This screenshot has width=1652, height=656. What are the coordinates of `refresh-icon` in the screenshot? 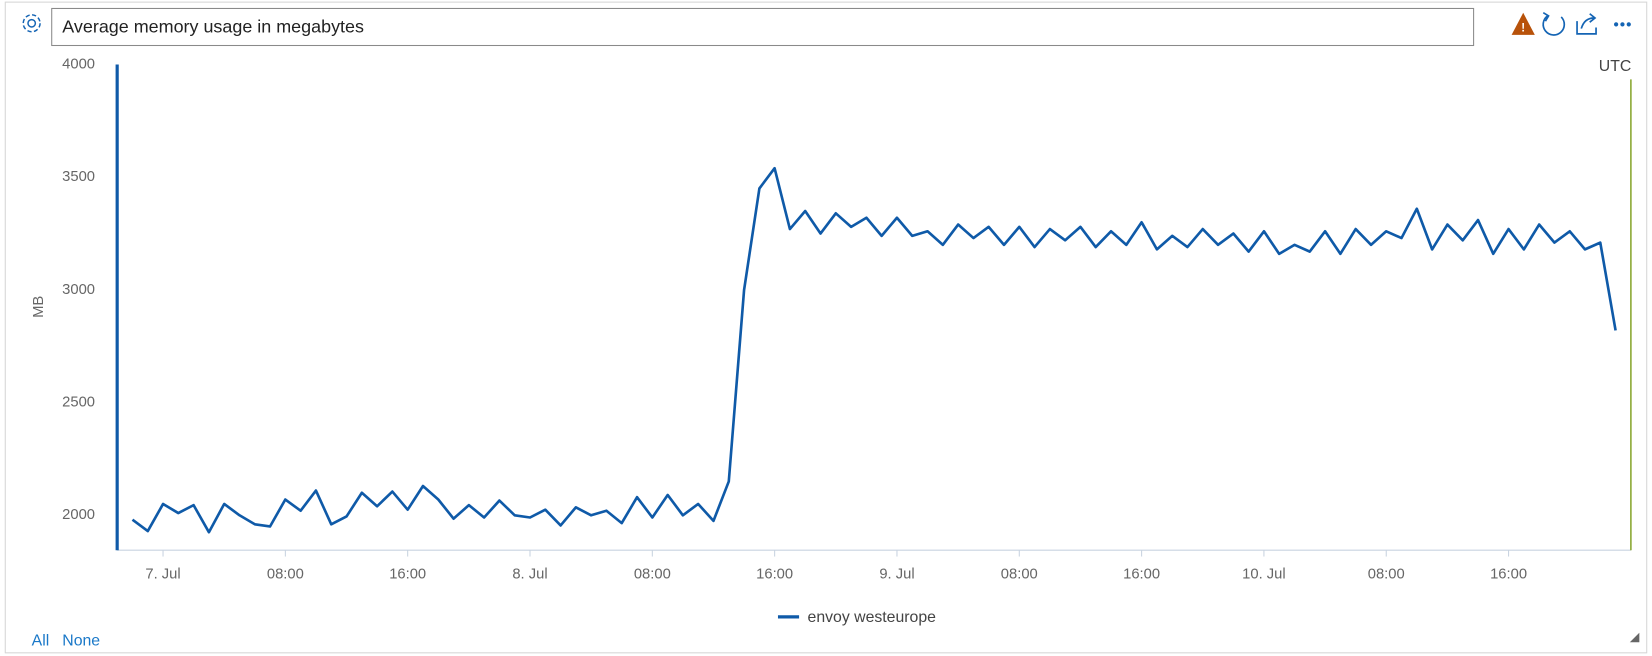 It's located at (1554, 23).